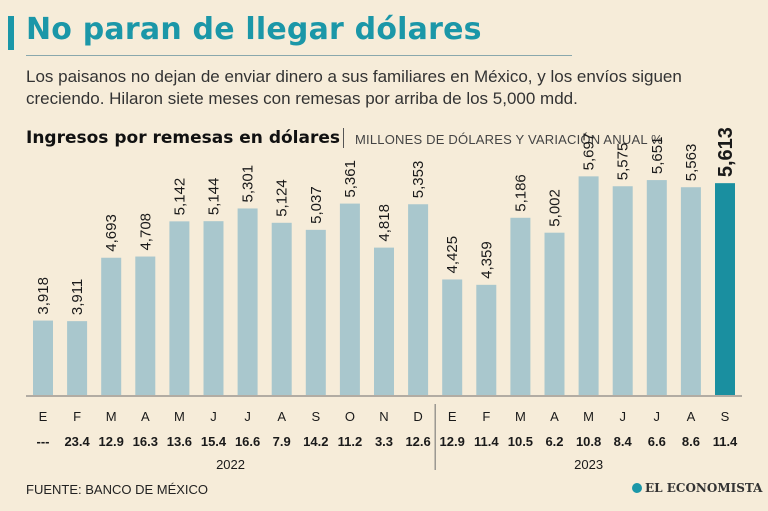  Describe the element at coordinates (384, 223) in the screenshot. I see `bar-value-label: 4,818` at that location.